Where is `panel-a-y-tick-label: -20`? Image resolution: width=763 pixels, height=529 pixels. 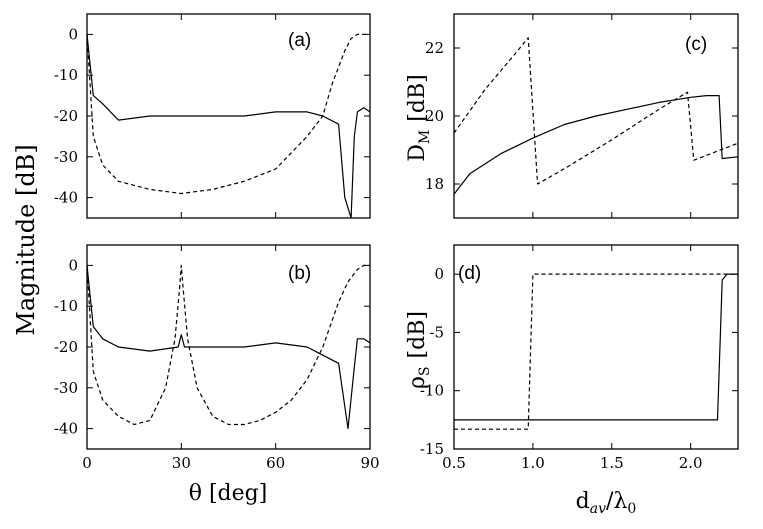 panel-a-y-tick-label: -20 is located at coordinates (66, 116).